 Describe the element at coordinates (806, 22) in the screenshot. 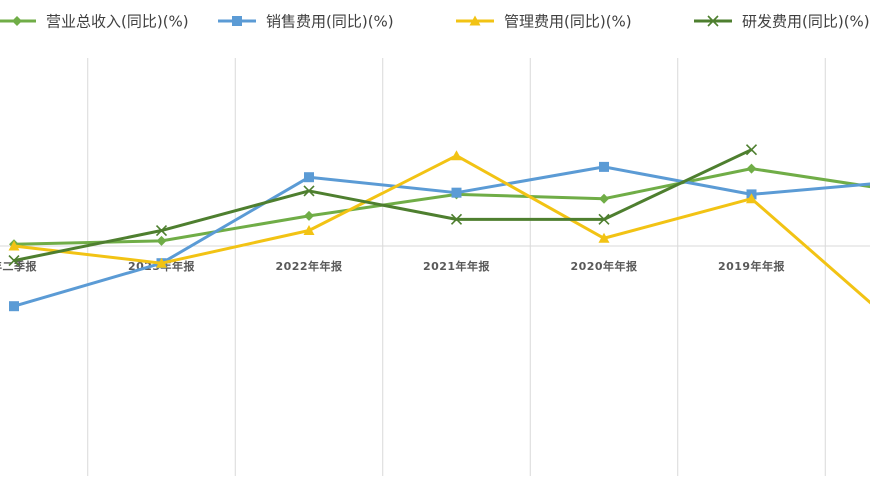

I see `legend-label: 研发费用(同比)(%)` at that location.